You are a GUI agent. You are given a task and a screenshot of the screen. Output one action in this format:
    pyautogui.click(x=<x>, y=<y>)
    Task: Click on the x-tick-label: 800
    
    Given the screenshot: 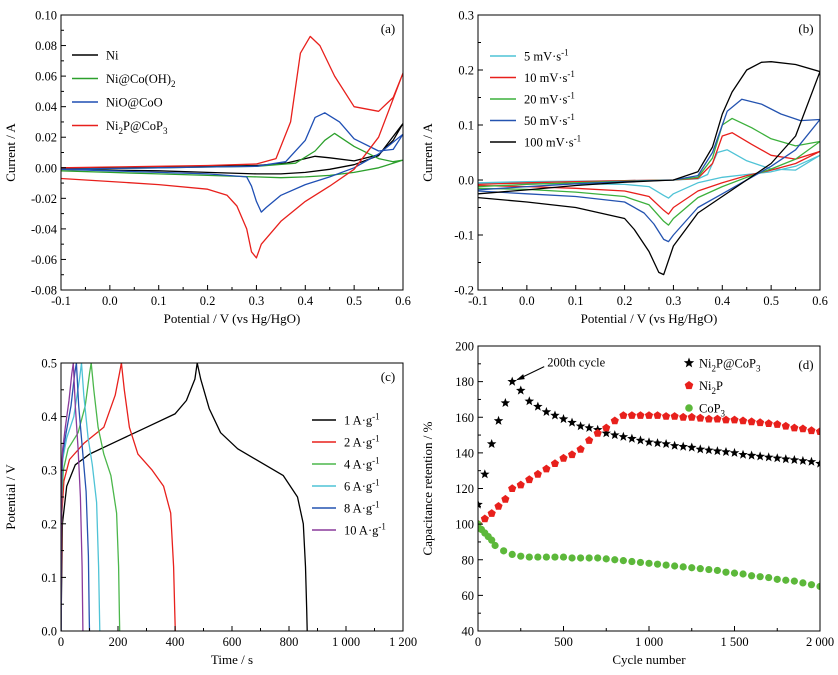 What is the action you would take?
    pyautogui.click(x=289, y=642)
    